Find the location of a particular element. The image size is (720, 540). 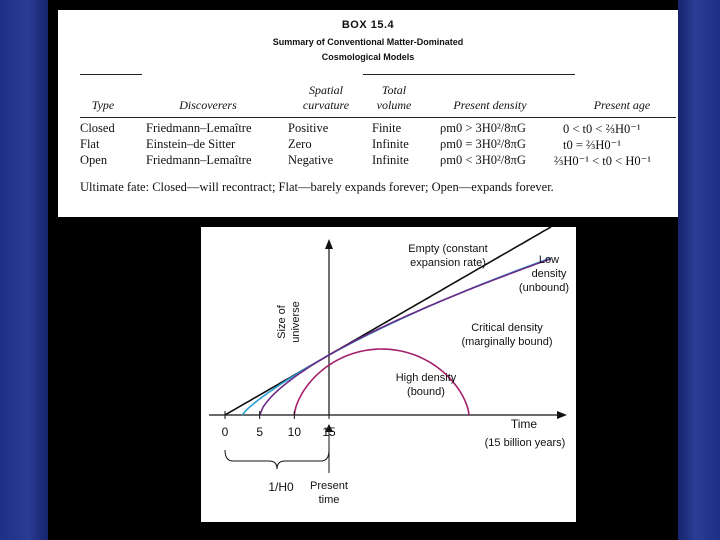

col-header-discoverers: Discoverers is located at coordinates (208, 105).